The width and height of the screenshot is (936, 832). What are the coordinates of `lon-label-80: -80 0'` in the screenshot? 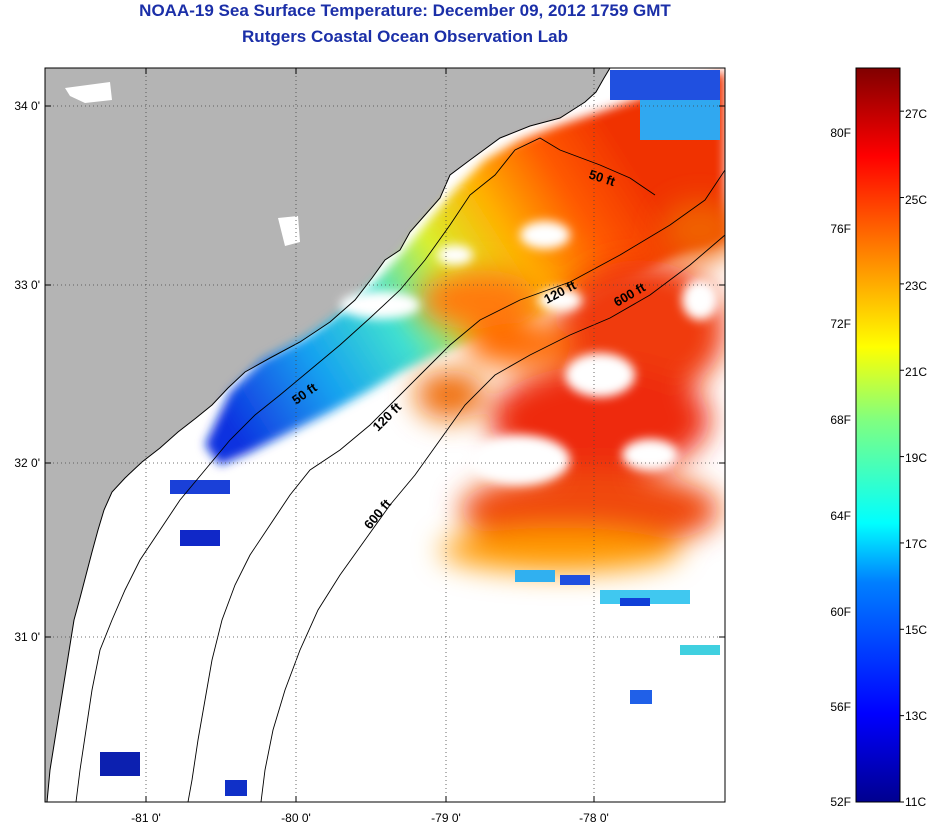 It's located at (296, 818).